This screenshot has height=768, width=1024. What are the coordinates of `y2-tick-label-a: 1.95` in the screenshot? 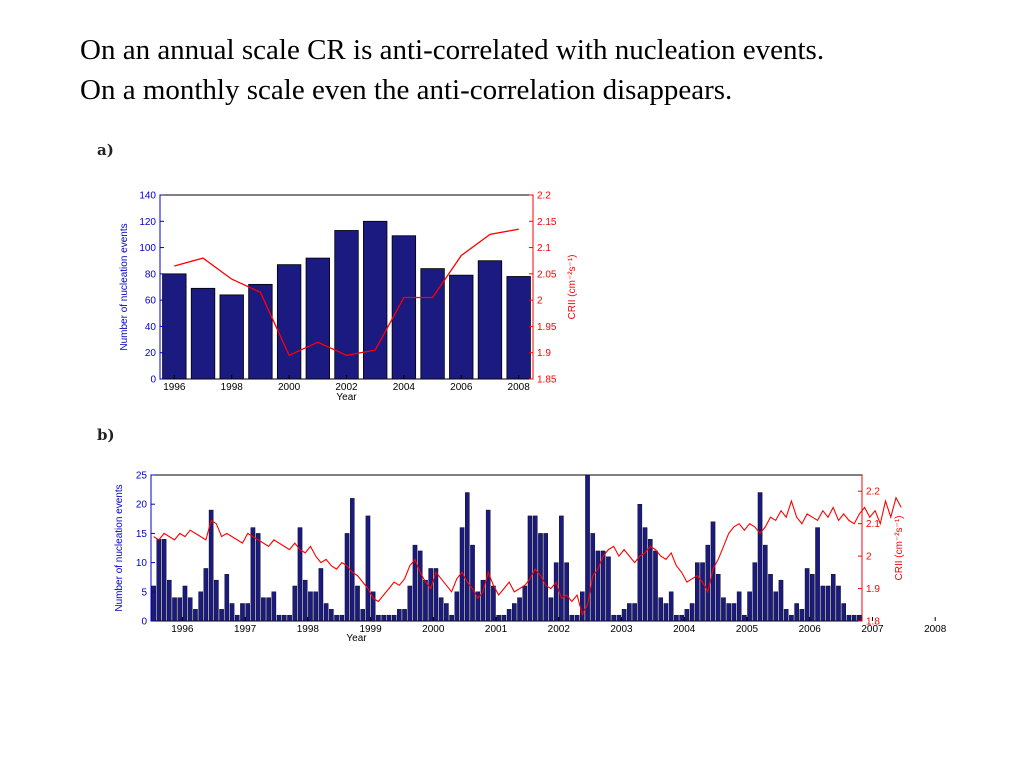 It's located at (547, 327).